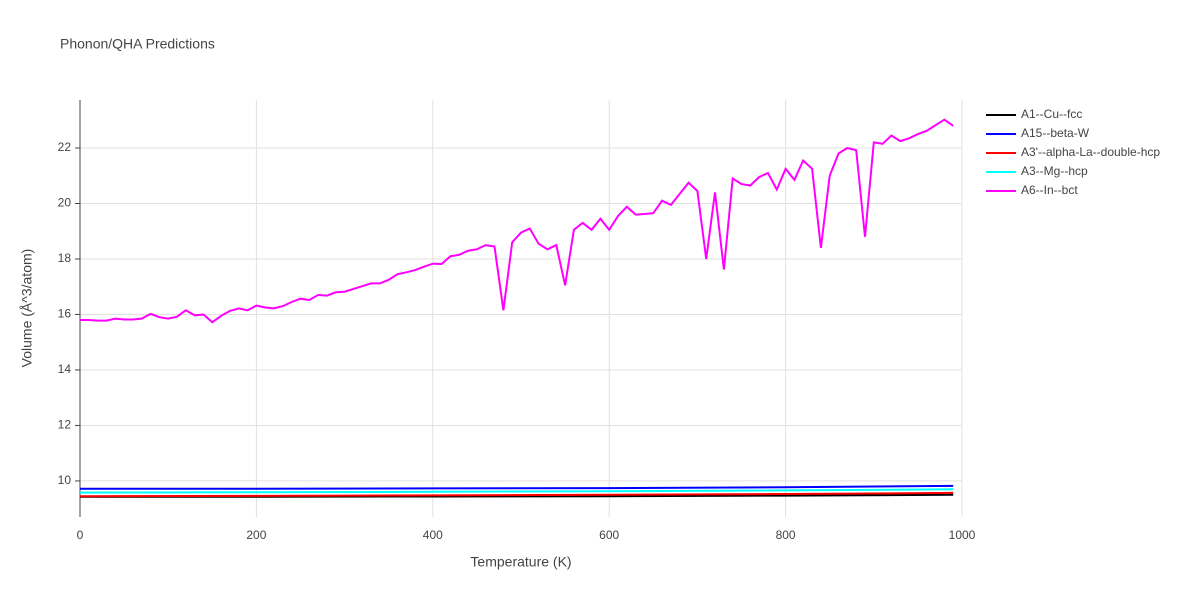 Image resolution: width=1200 pixels, height=605 pixels. What do you see at coordinates (433, 535) in the screenshot?
I see `x-tick-label: 400` at bounding box center [433, 535].